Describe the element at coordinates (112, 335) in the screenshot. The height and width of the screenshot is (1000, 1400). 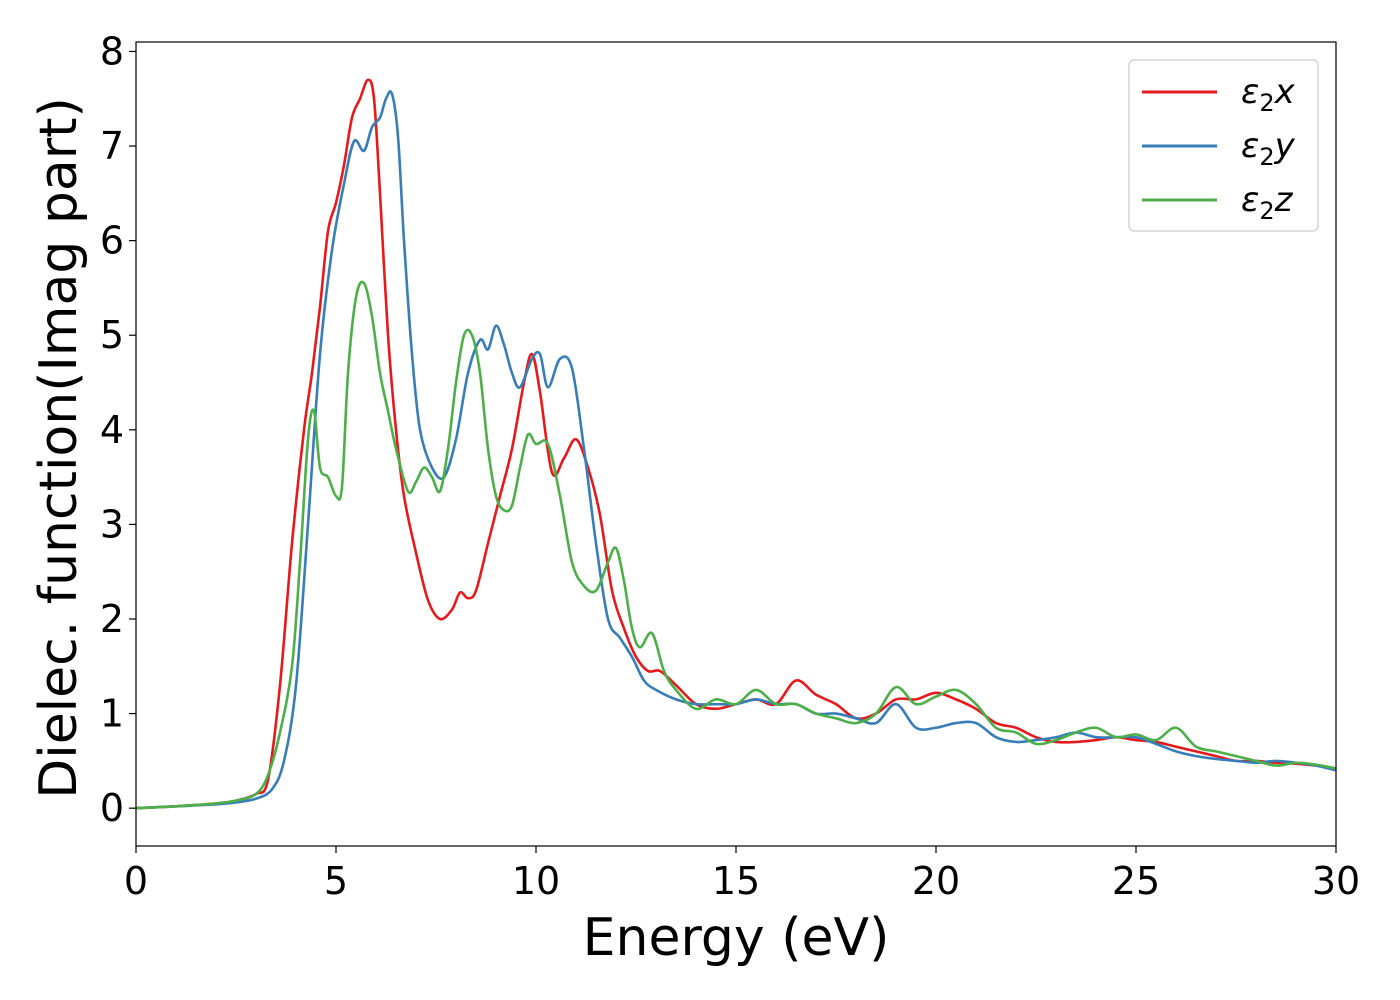
I see `y-tick-label: 5` at that location.